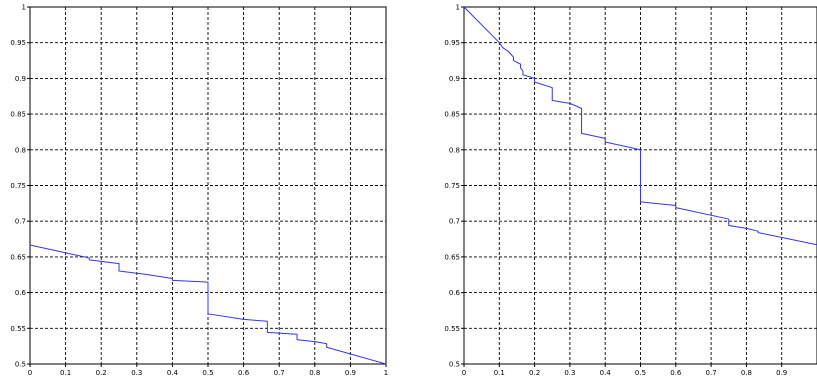 The width and height of the screenshot is (817, 381). What do you see at coordinates (386, 373) in the screenshot?
I see `x-tick-label: 1` at bounding box center [386, 373].